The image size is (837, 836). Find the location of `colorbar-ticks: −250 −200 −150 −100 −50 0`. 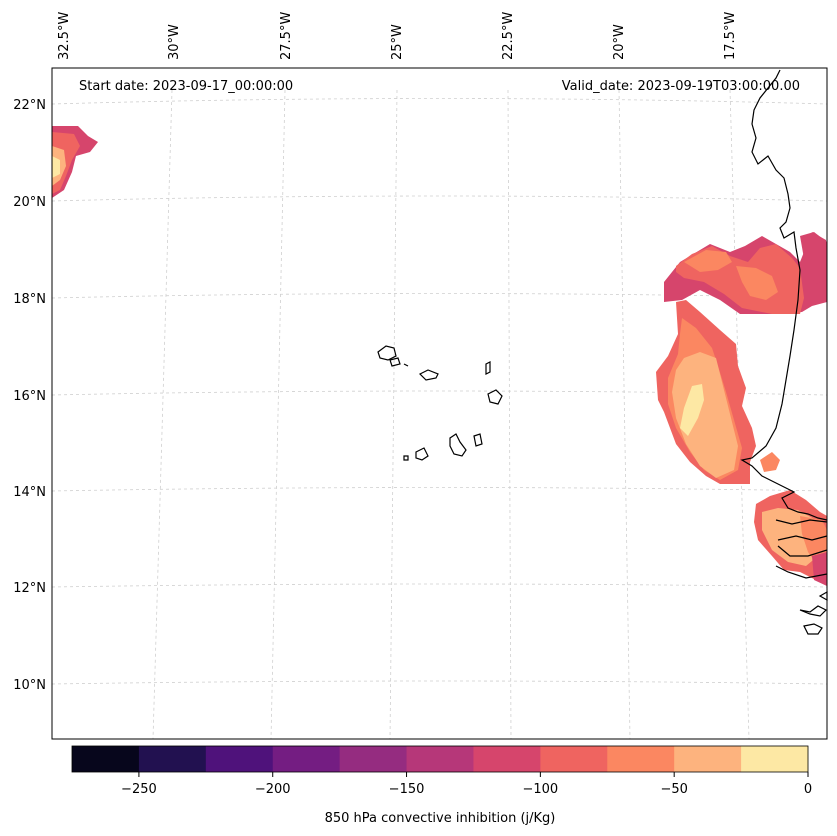

colorbar-ticks: −250 −200 −150 −100 −50 0 is located at coordinates (466, 784).